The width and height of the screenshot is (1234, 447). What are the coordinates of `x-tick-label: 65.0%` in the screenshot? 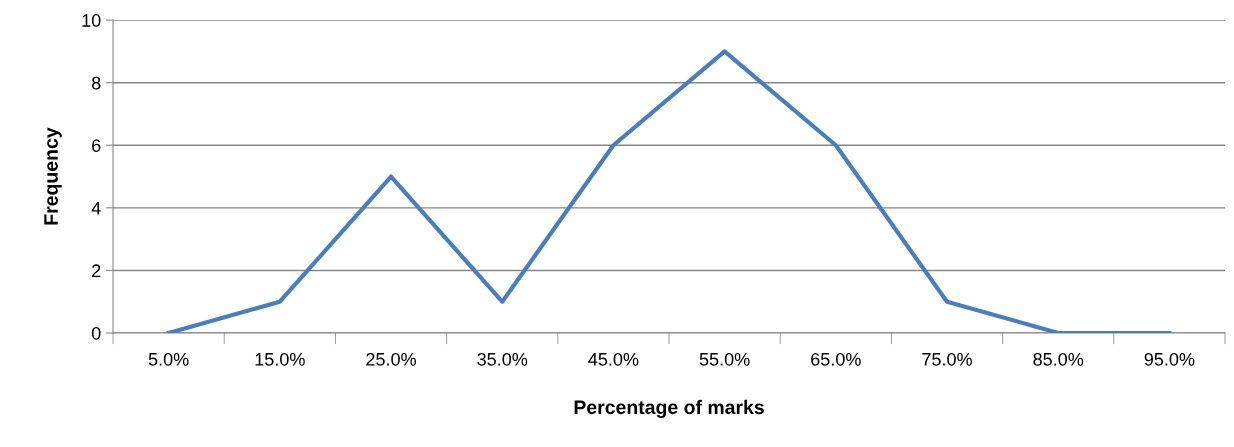 It's located at (836, 359).